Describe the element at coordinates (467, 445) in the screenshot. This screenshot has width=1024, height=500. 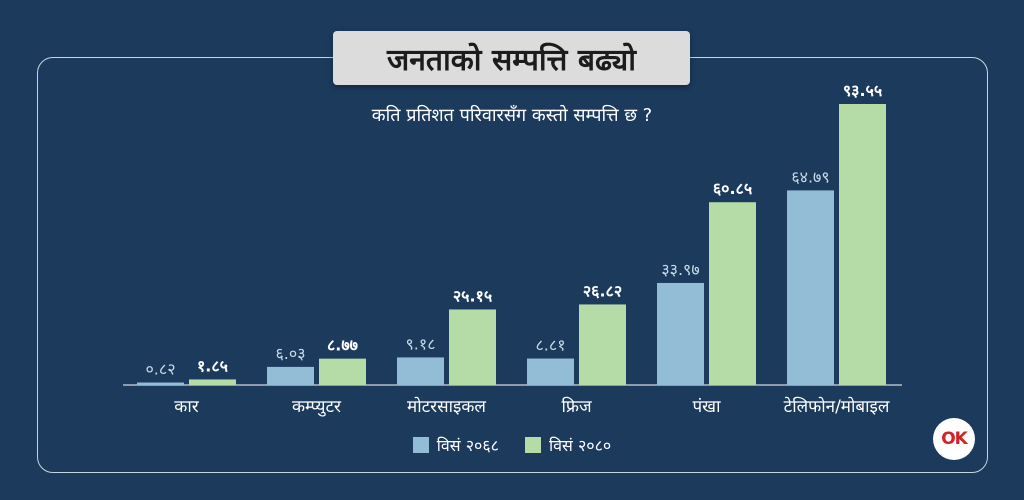
I see `legend-label-2068: विसं २०६८` at that location.